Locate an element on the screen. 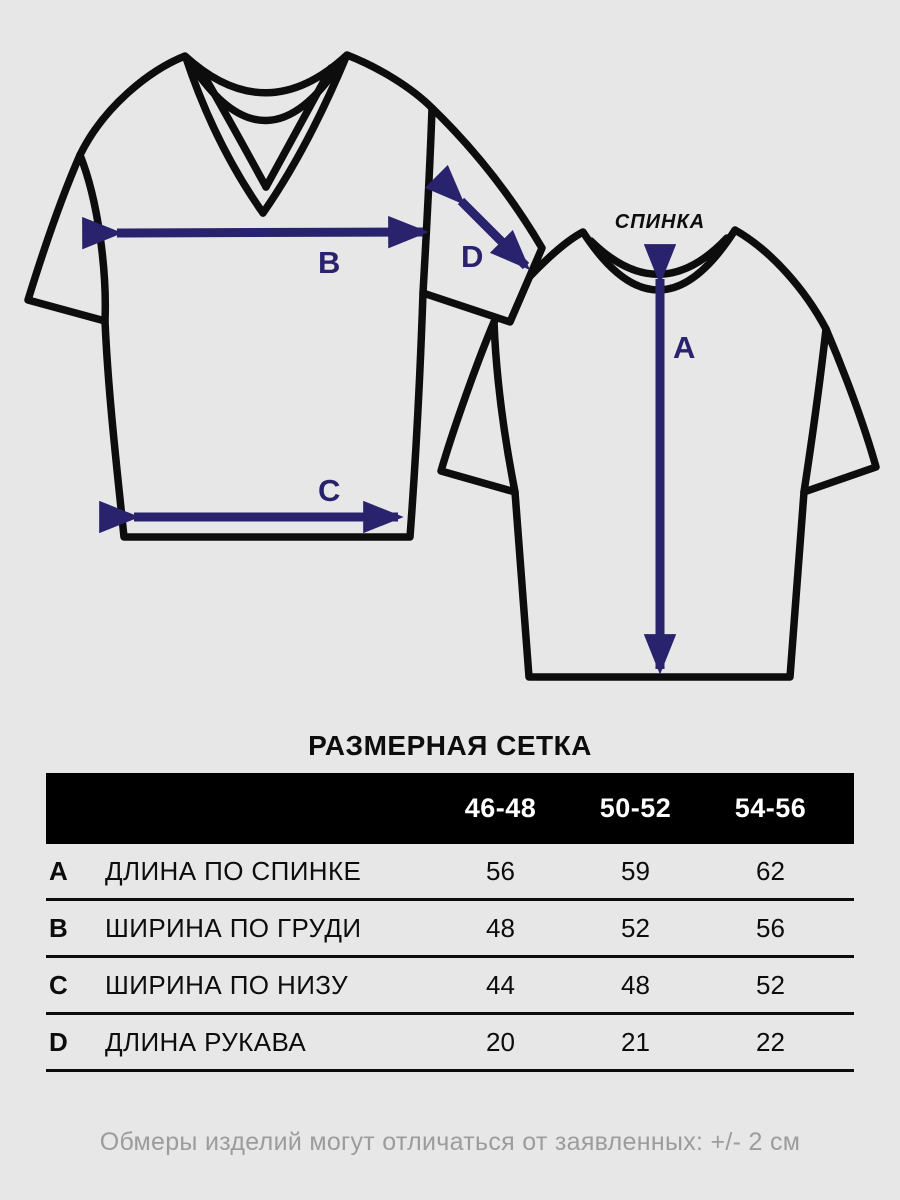  row-label: ДЛИНА ПО СПИНКЕ is located at coordinates (233, 870).